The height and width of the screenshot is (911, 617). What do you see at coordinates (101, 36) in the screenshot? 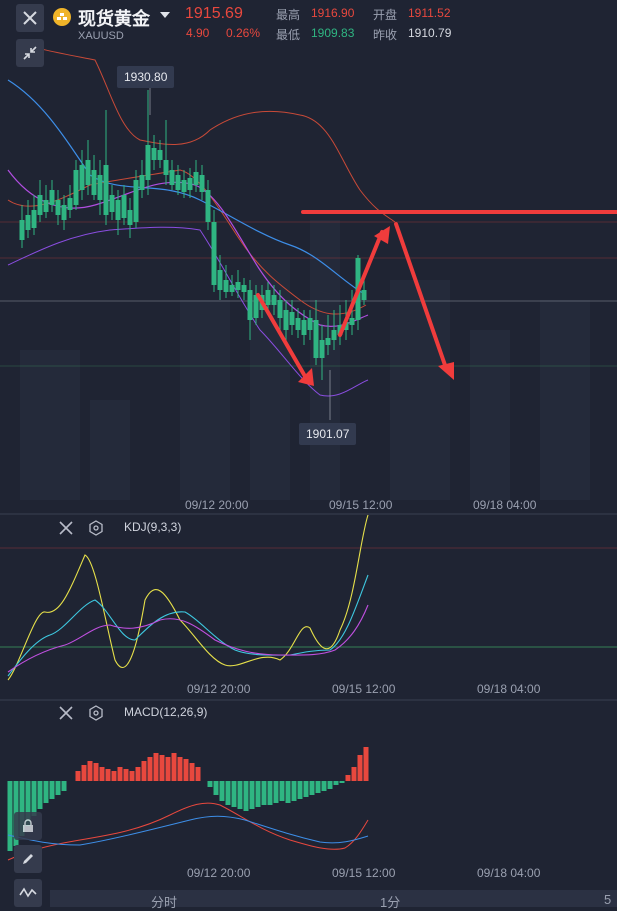
I see `symbol-code: XAUUSD` at bounding box center [101, 36].